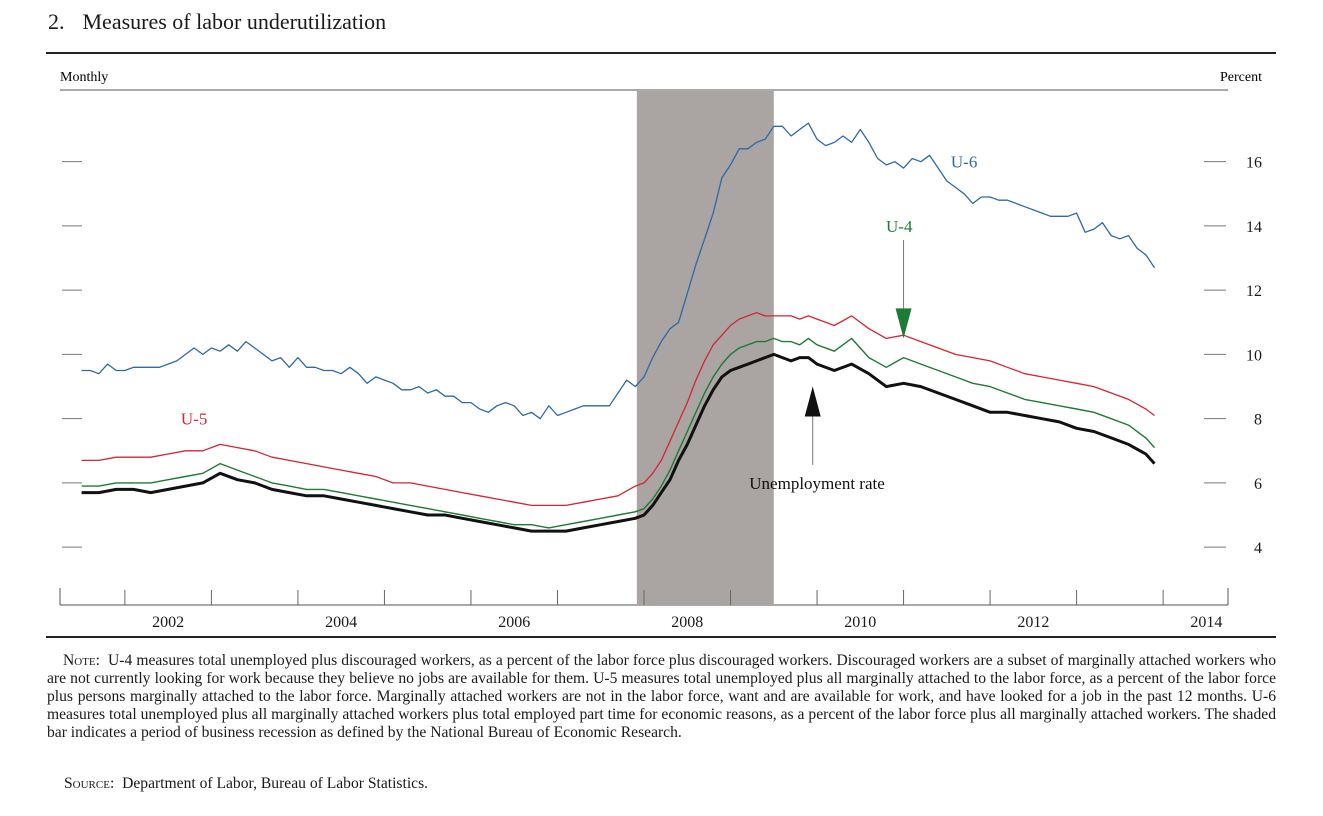 The width and height of the screenshot is (1323, 816). Describe the element at coordinates (341, 622) in the screenshot. I see `x-tick-label: 2004` at that location.